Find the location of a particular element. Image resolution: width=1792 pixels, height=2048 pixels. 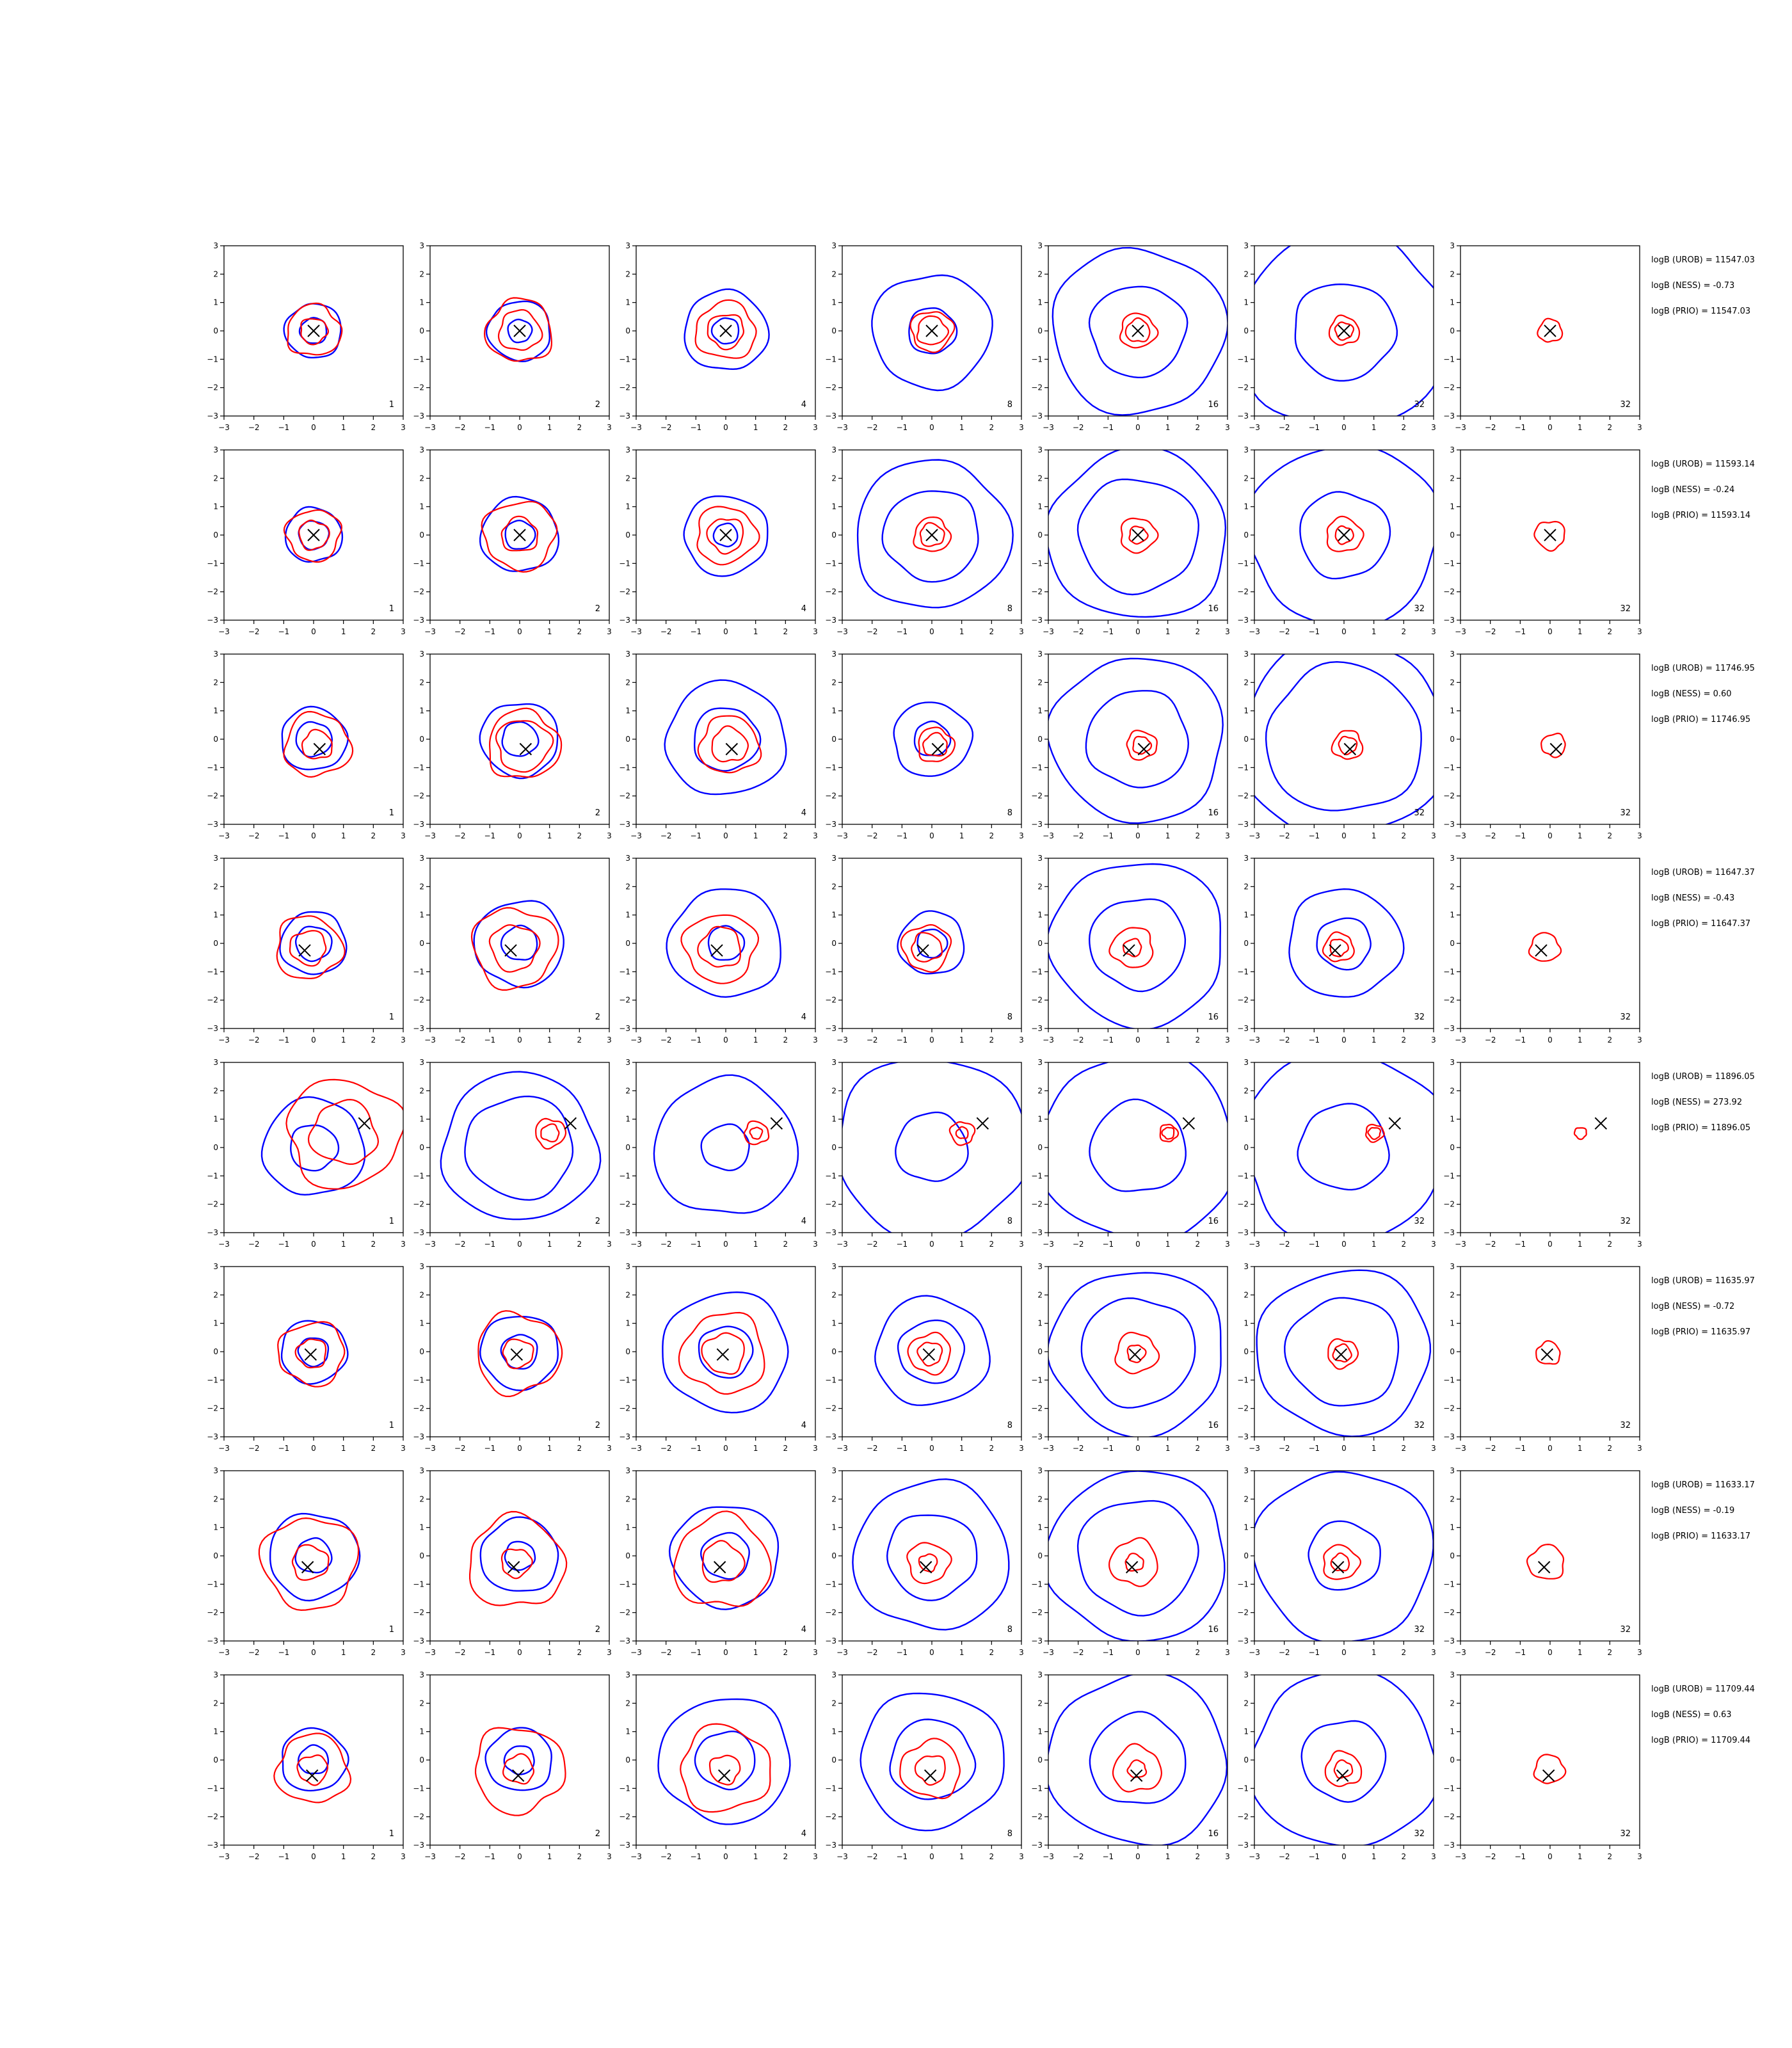

panel-label: 32 is located at coordinates (1625, 813).